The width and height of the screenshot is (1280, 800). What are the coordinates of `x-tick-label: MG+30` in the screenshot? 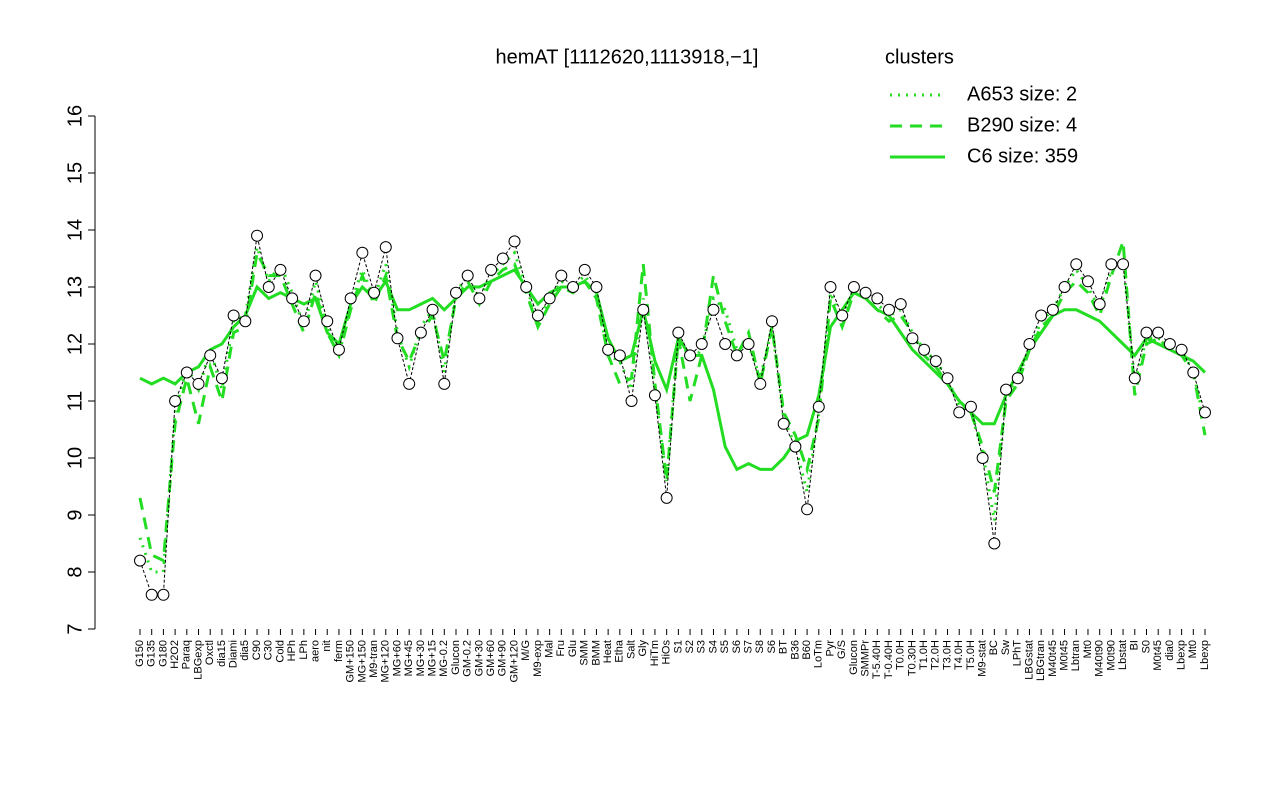 It's located at (421, 658).